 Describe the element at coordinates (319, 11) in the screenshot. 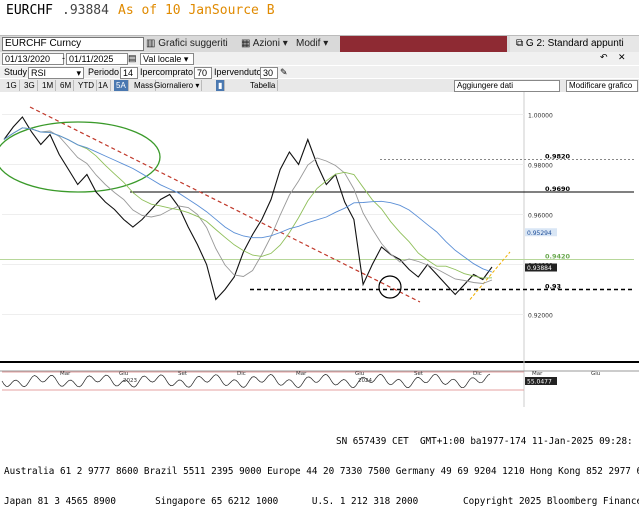

I see `title-bar: EURCHF .93884 As of 10 JanSource B` at that location.